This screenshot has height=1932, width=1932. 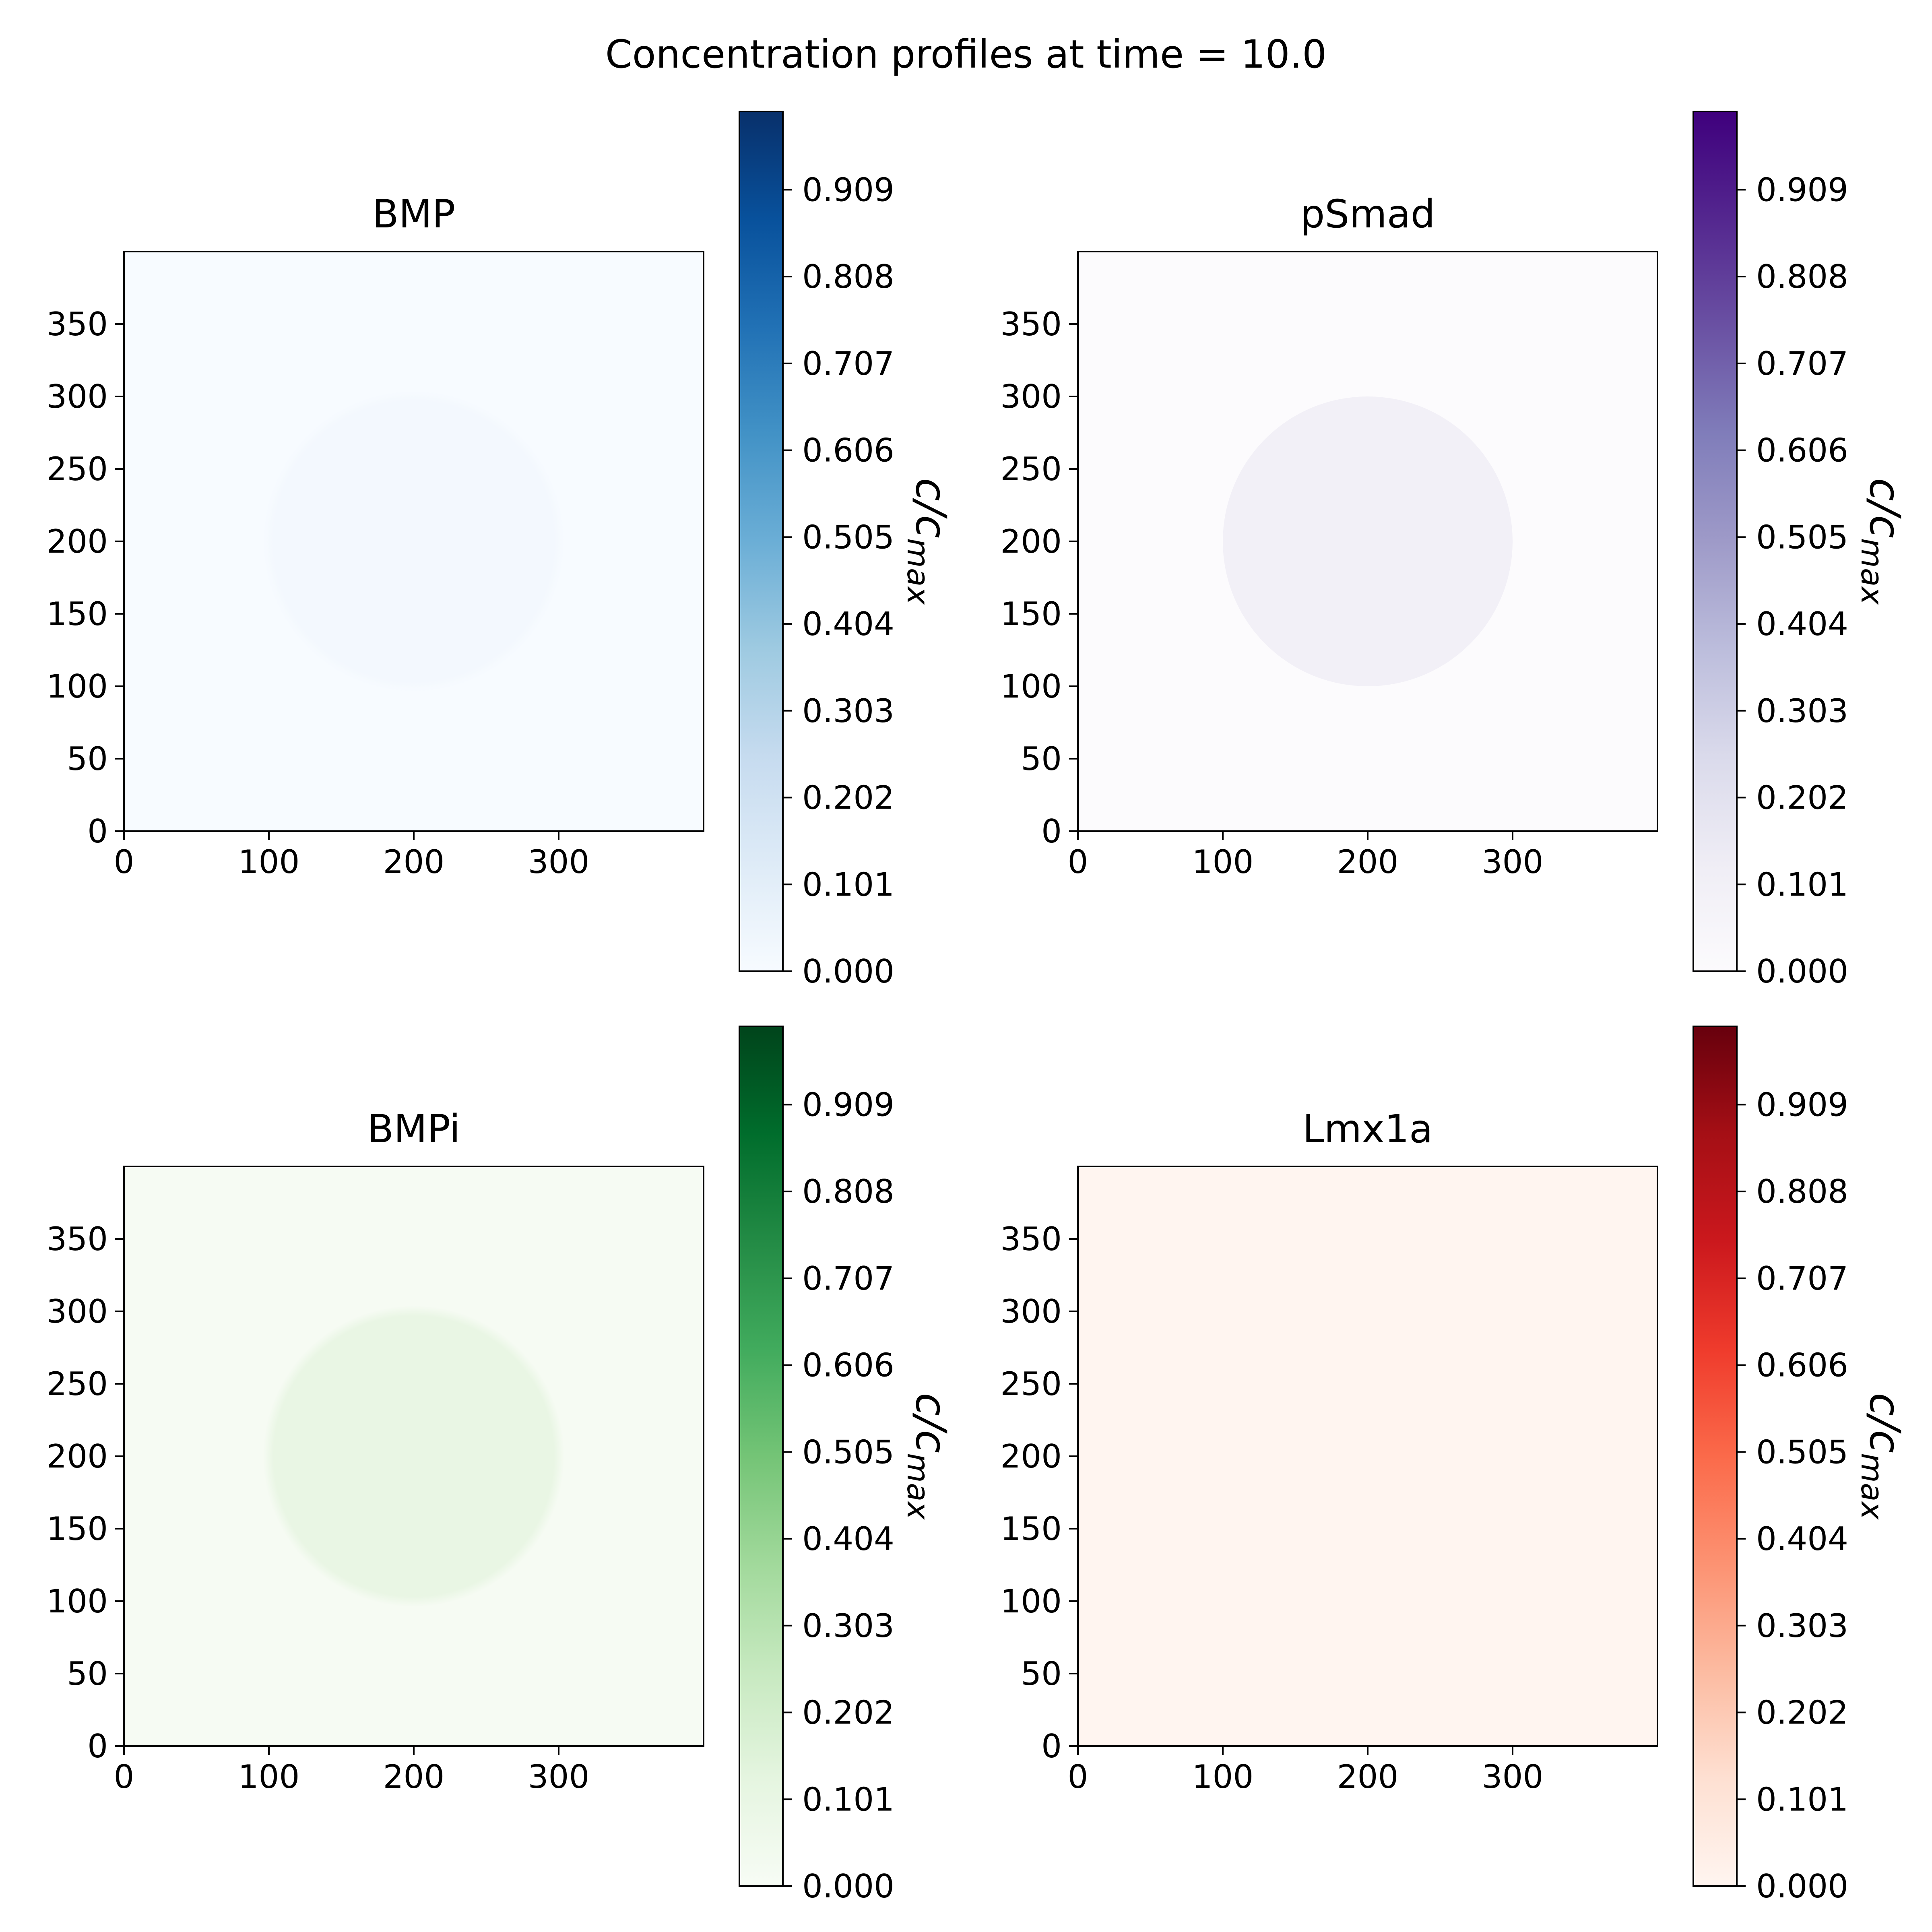 What do you see at coordinates (1367, 1129) in the screenshot?
I see `panel-title: Lmx1a` at bounding box center [1367, 1129].